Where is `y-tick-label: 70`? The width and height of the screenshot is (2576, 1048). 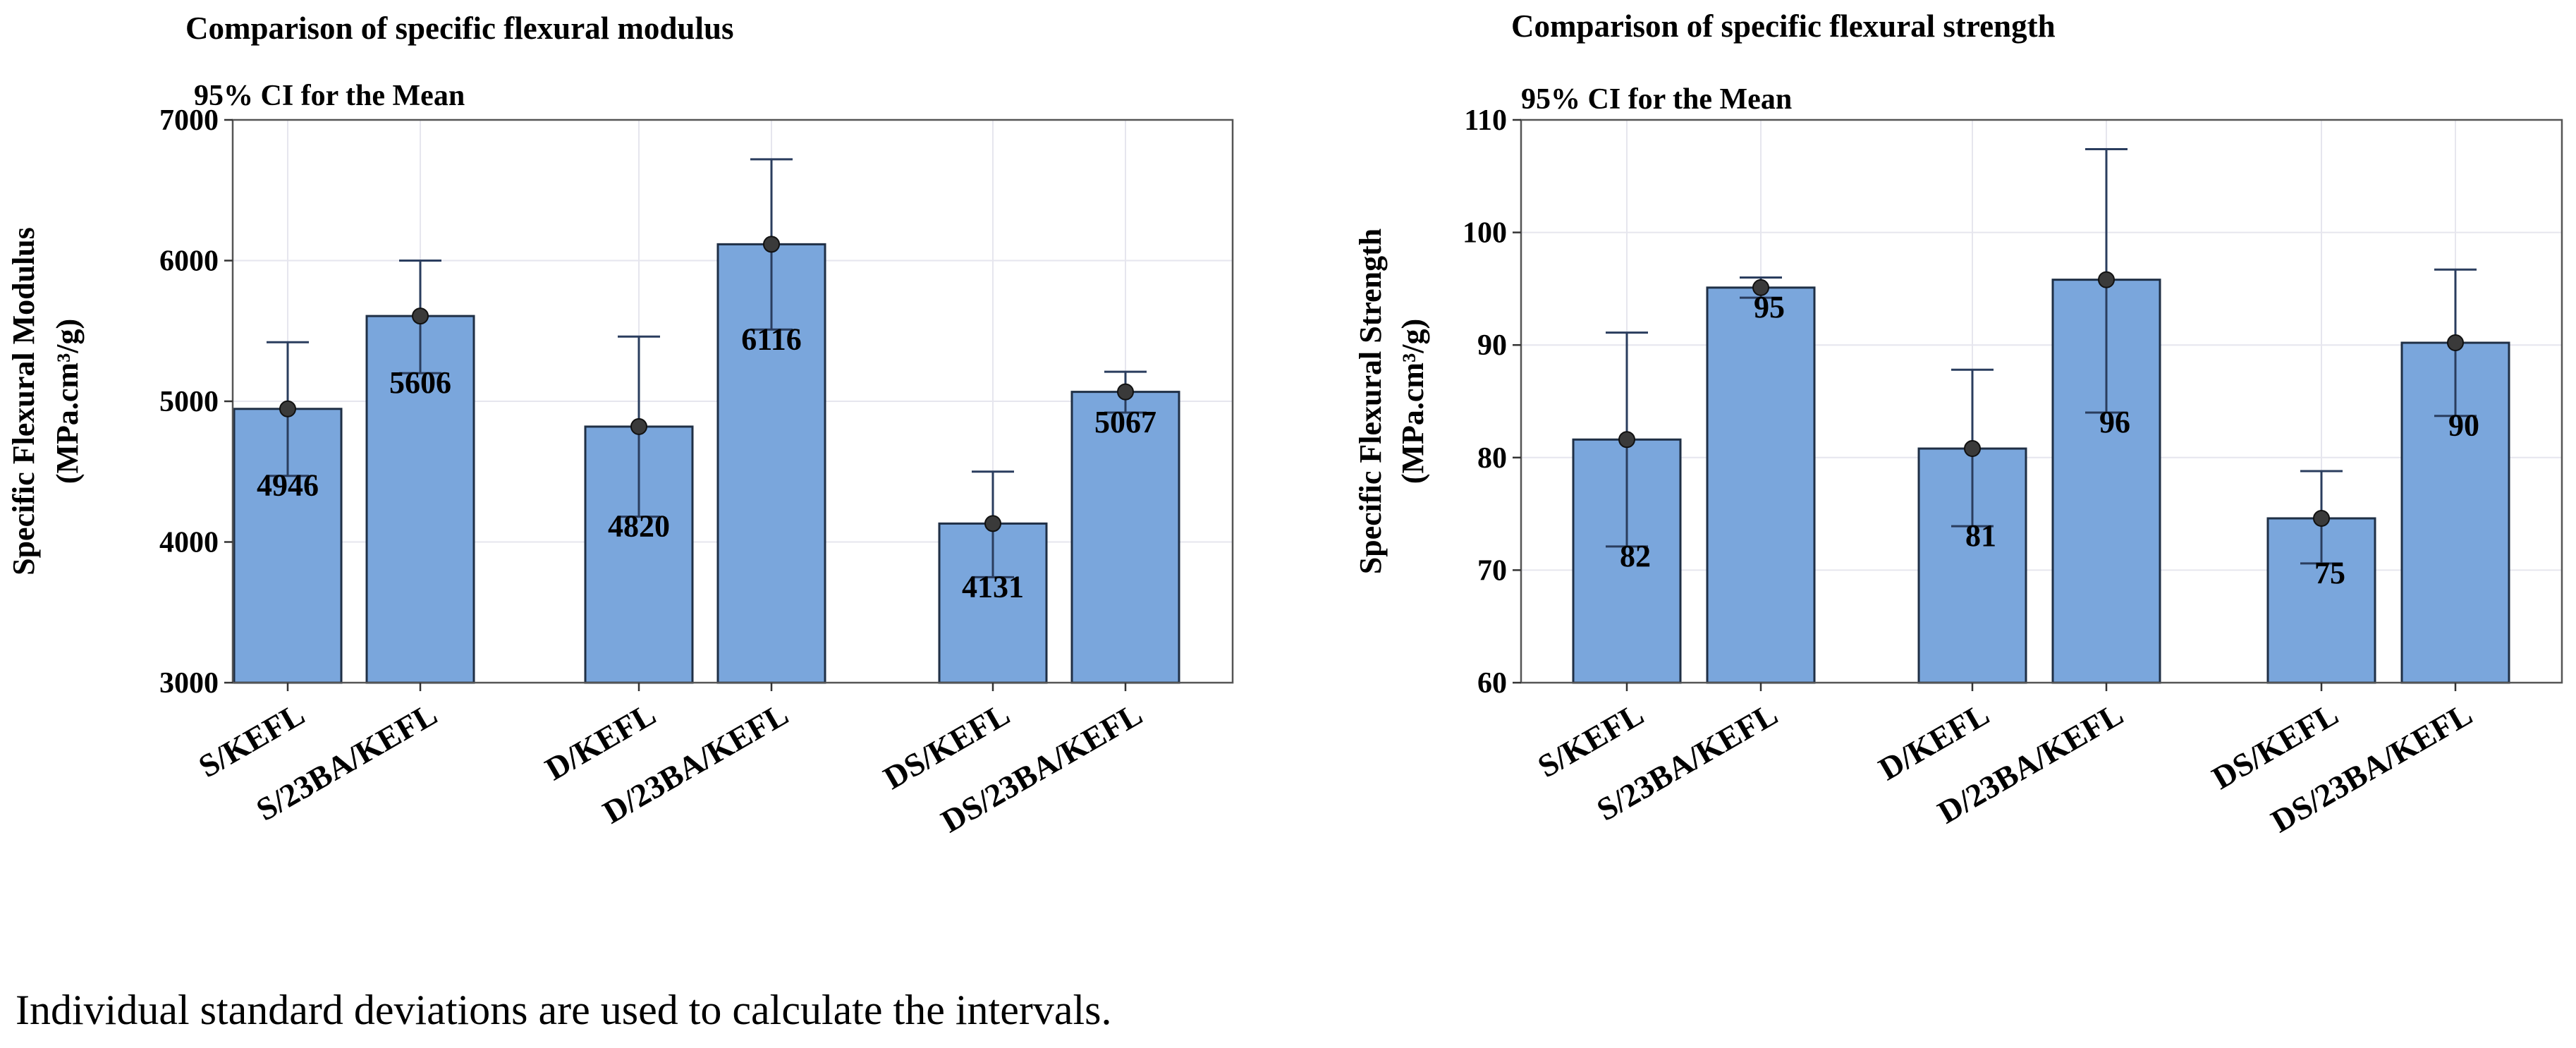
y-tick-label: 70 is located at coordinates (1492, 571).